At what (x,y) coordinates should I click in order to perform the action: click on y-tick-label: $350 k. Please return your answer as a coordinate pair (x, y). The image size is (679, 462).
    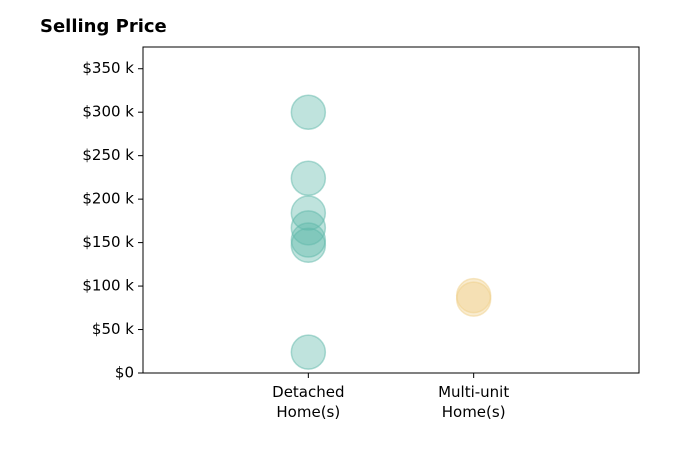
    Looking at the image, I should click on (108, 68).